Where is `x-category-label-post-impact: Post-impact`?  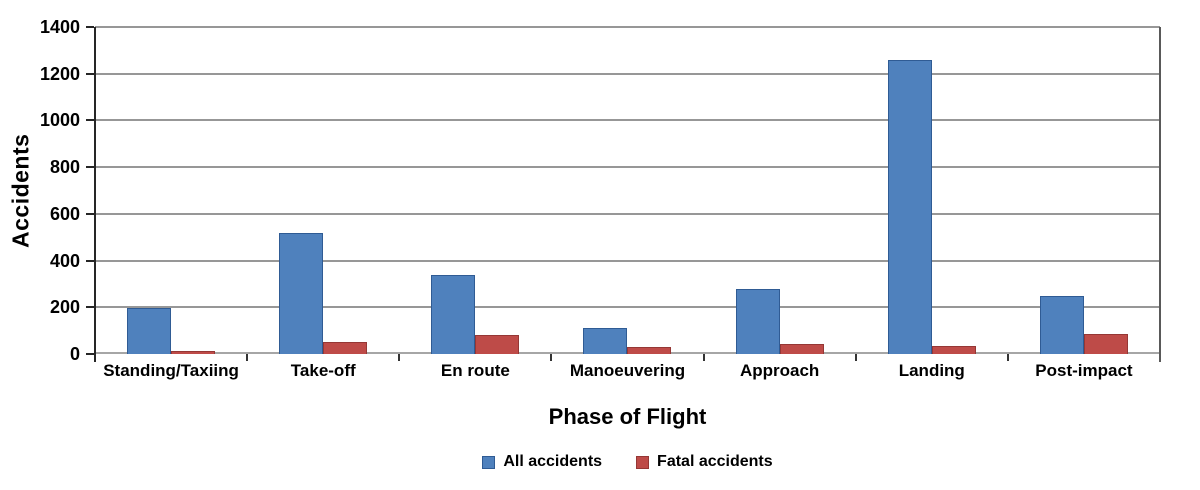 x-category-label-post-impact: Post-impact is located at coordinates (1084, 370).